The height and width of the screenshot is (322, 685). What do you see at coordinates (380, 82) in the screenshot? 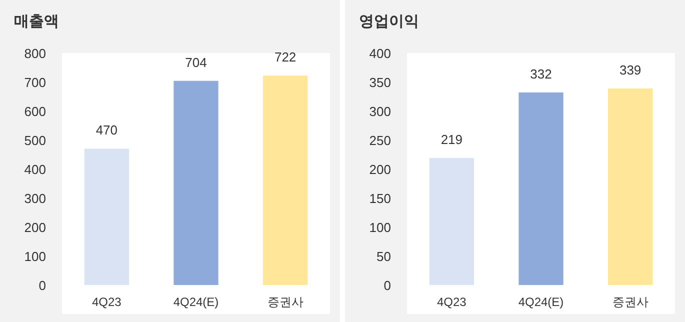
I see `y-tick-label: 350` at bounding box center [380, 82].